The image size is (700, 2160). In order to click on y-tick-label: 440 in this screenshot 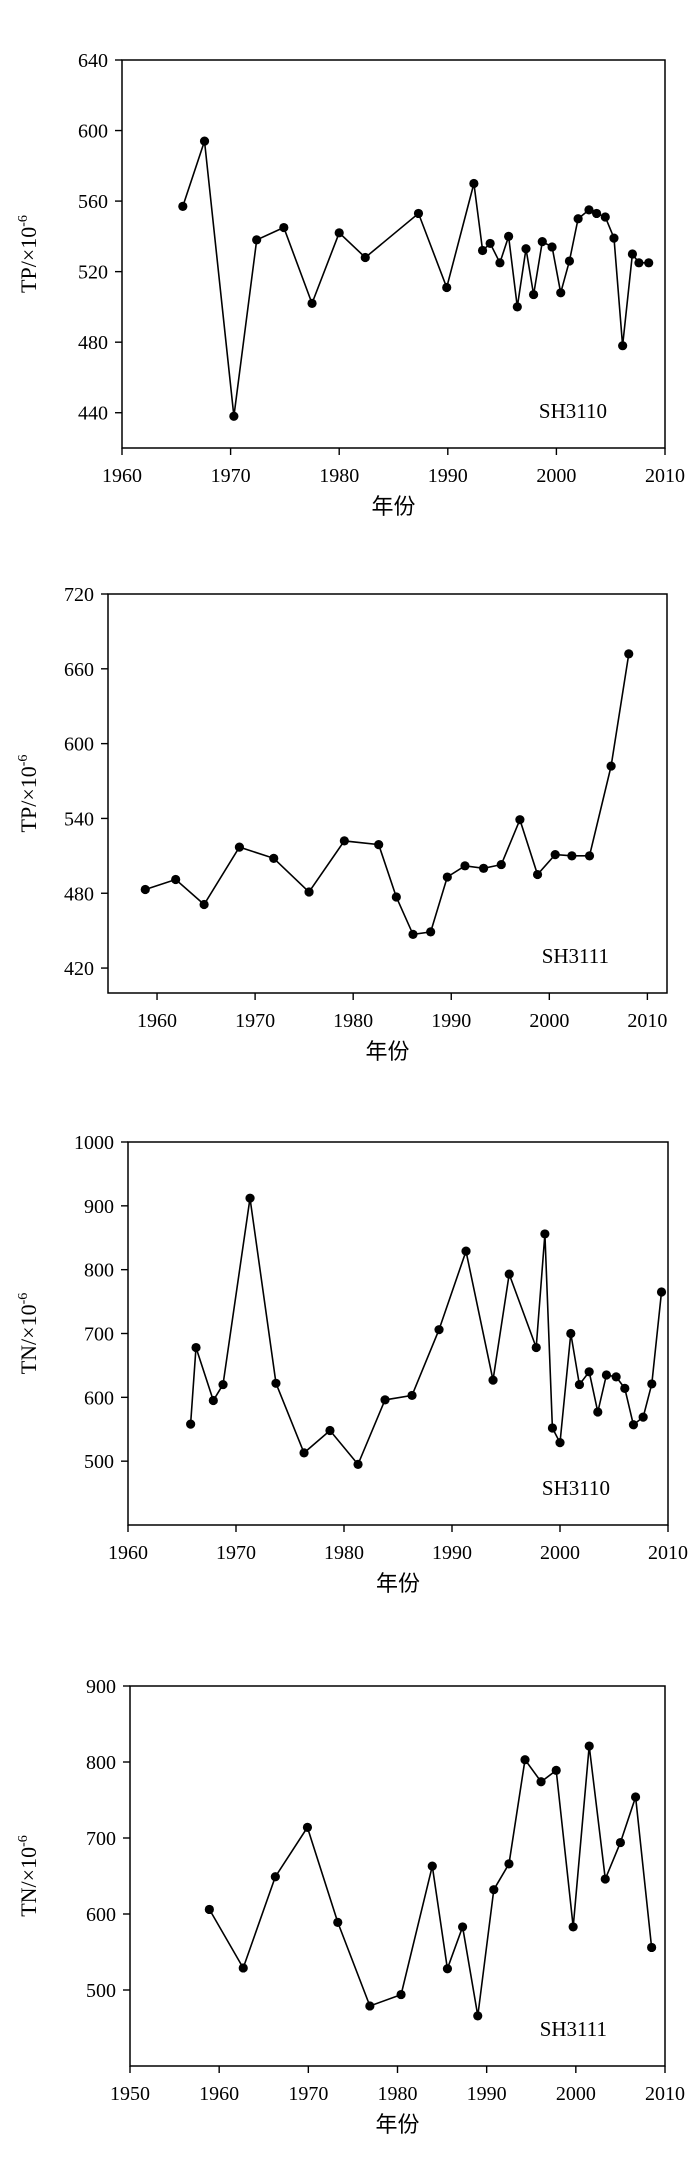, I will do `click(93, 414)`.